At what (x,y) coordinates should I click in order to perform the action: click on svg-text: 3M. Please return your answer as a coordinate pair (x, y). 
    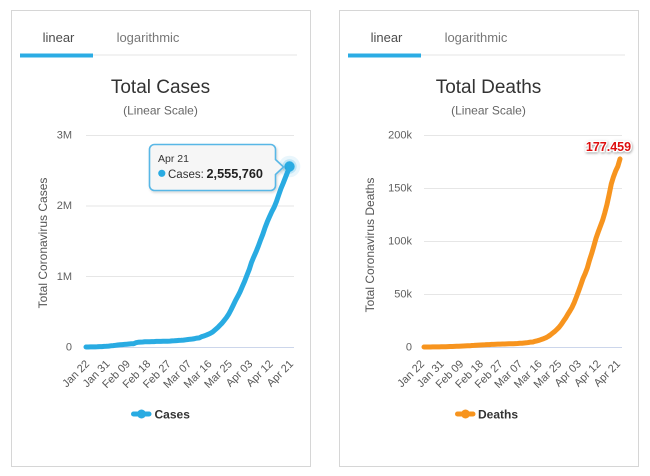
    Looking at the image, I should click on (64, 136).